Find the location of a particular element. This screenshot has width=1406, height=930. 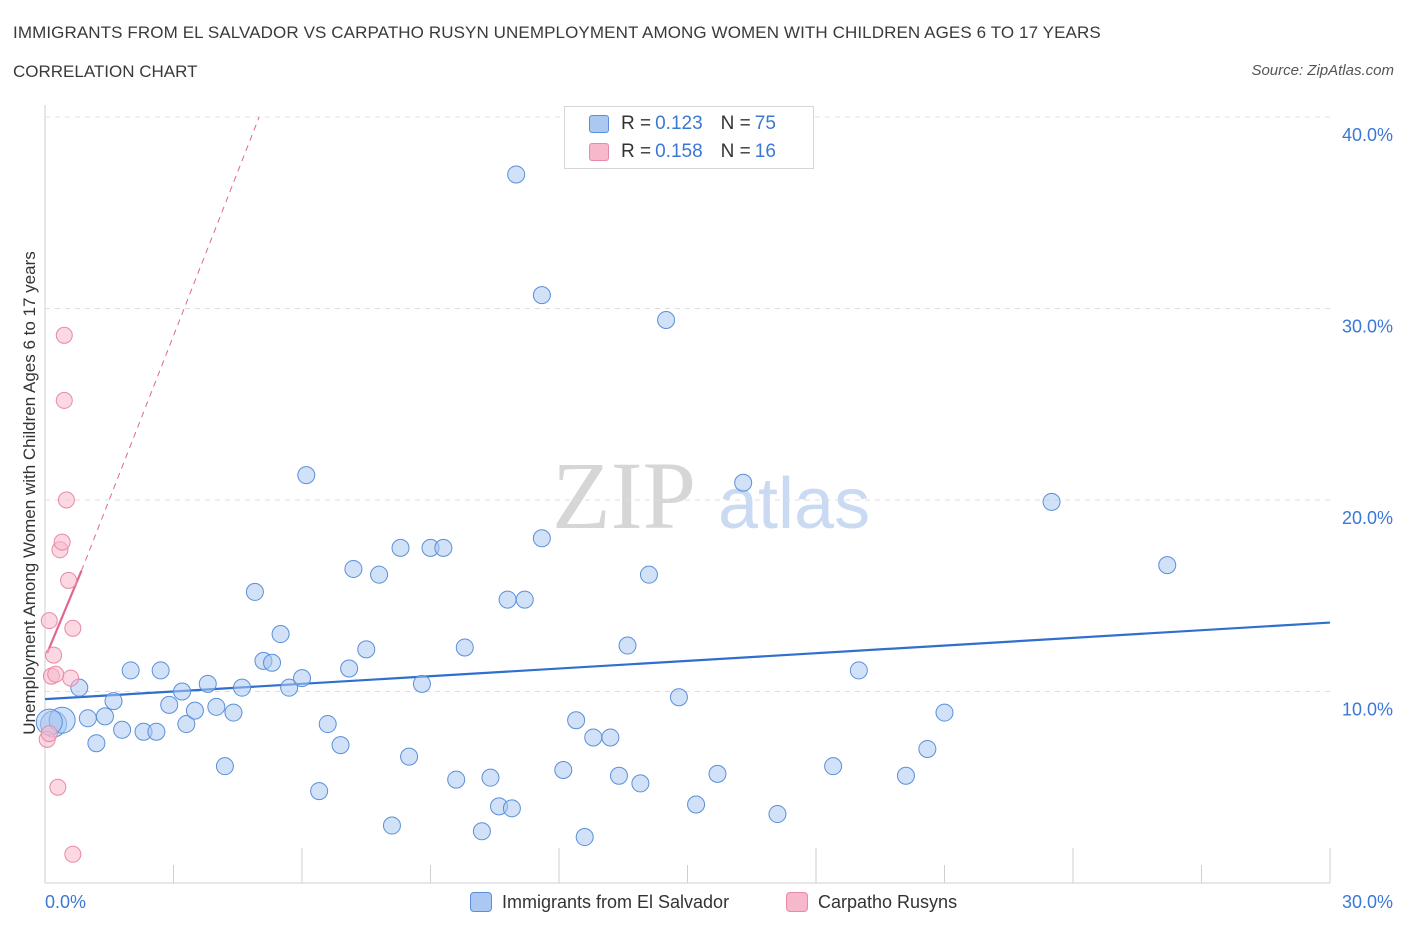

source-credit: Source: ZipAtlas.com is located at coordinates (1322, 70).